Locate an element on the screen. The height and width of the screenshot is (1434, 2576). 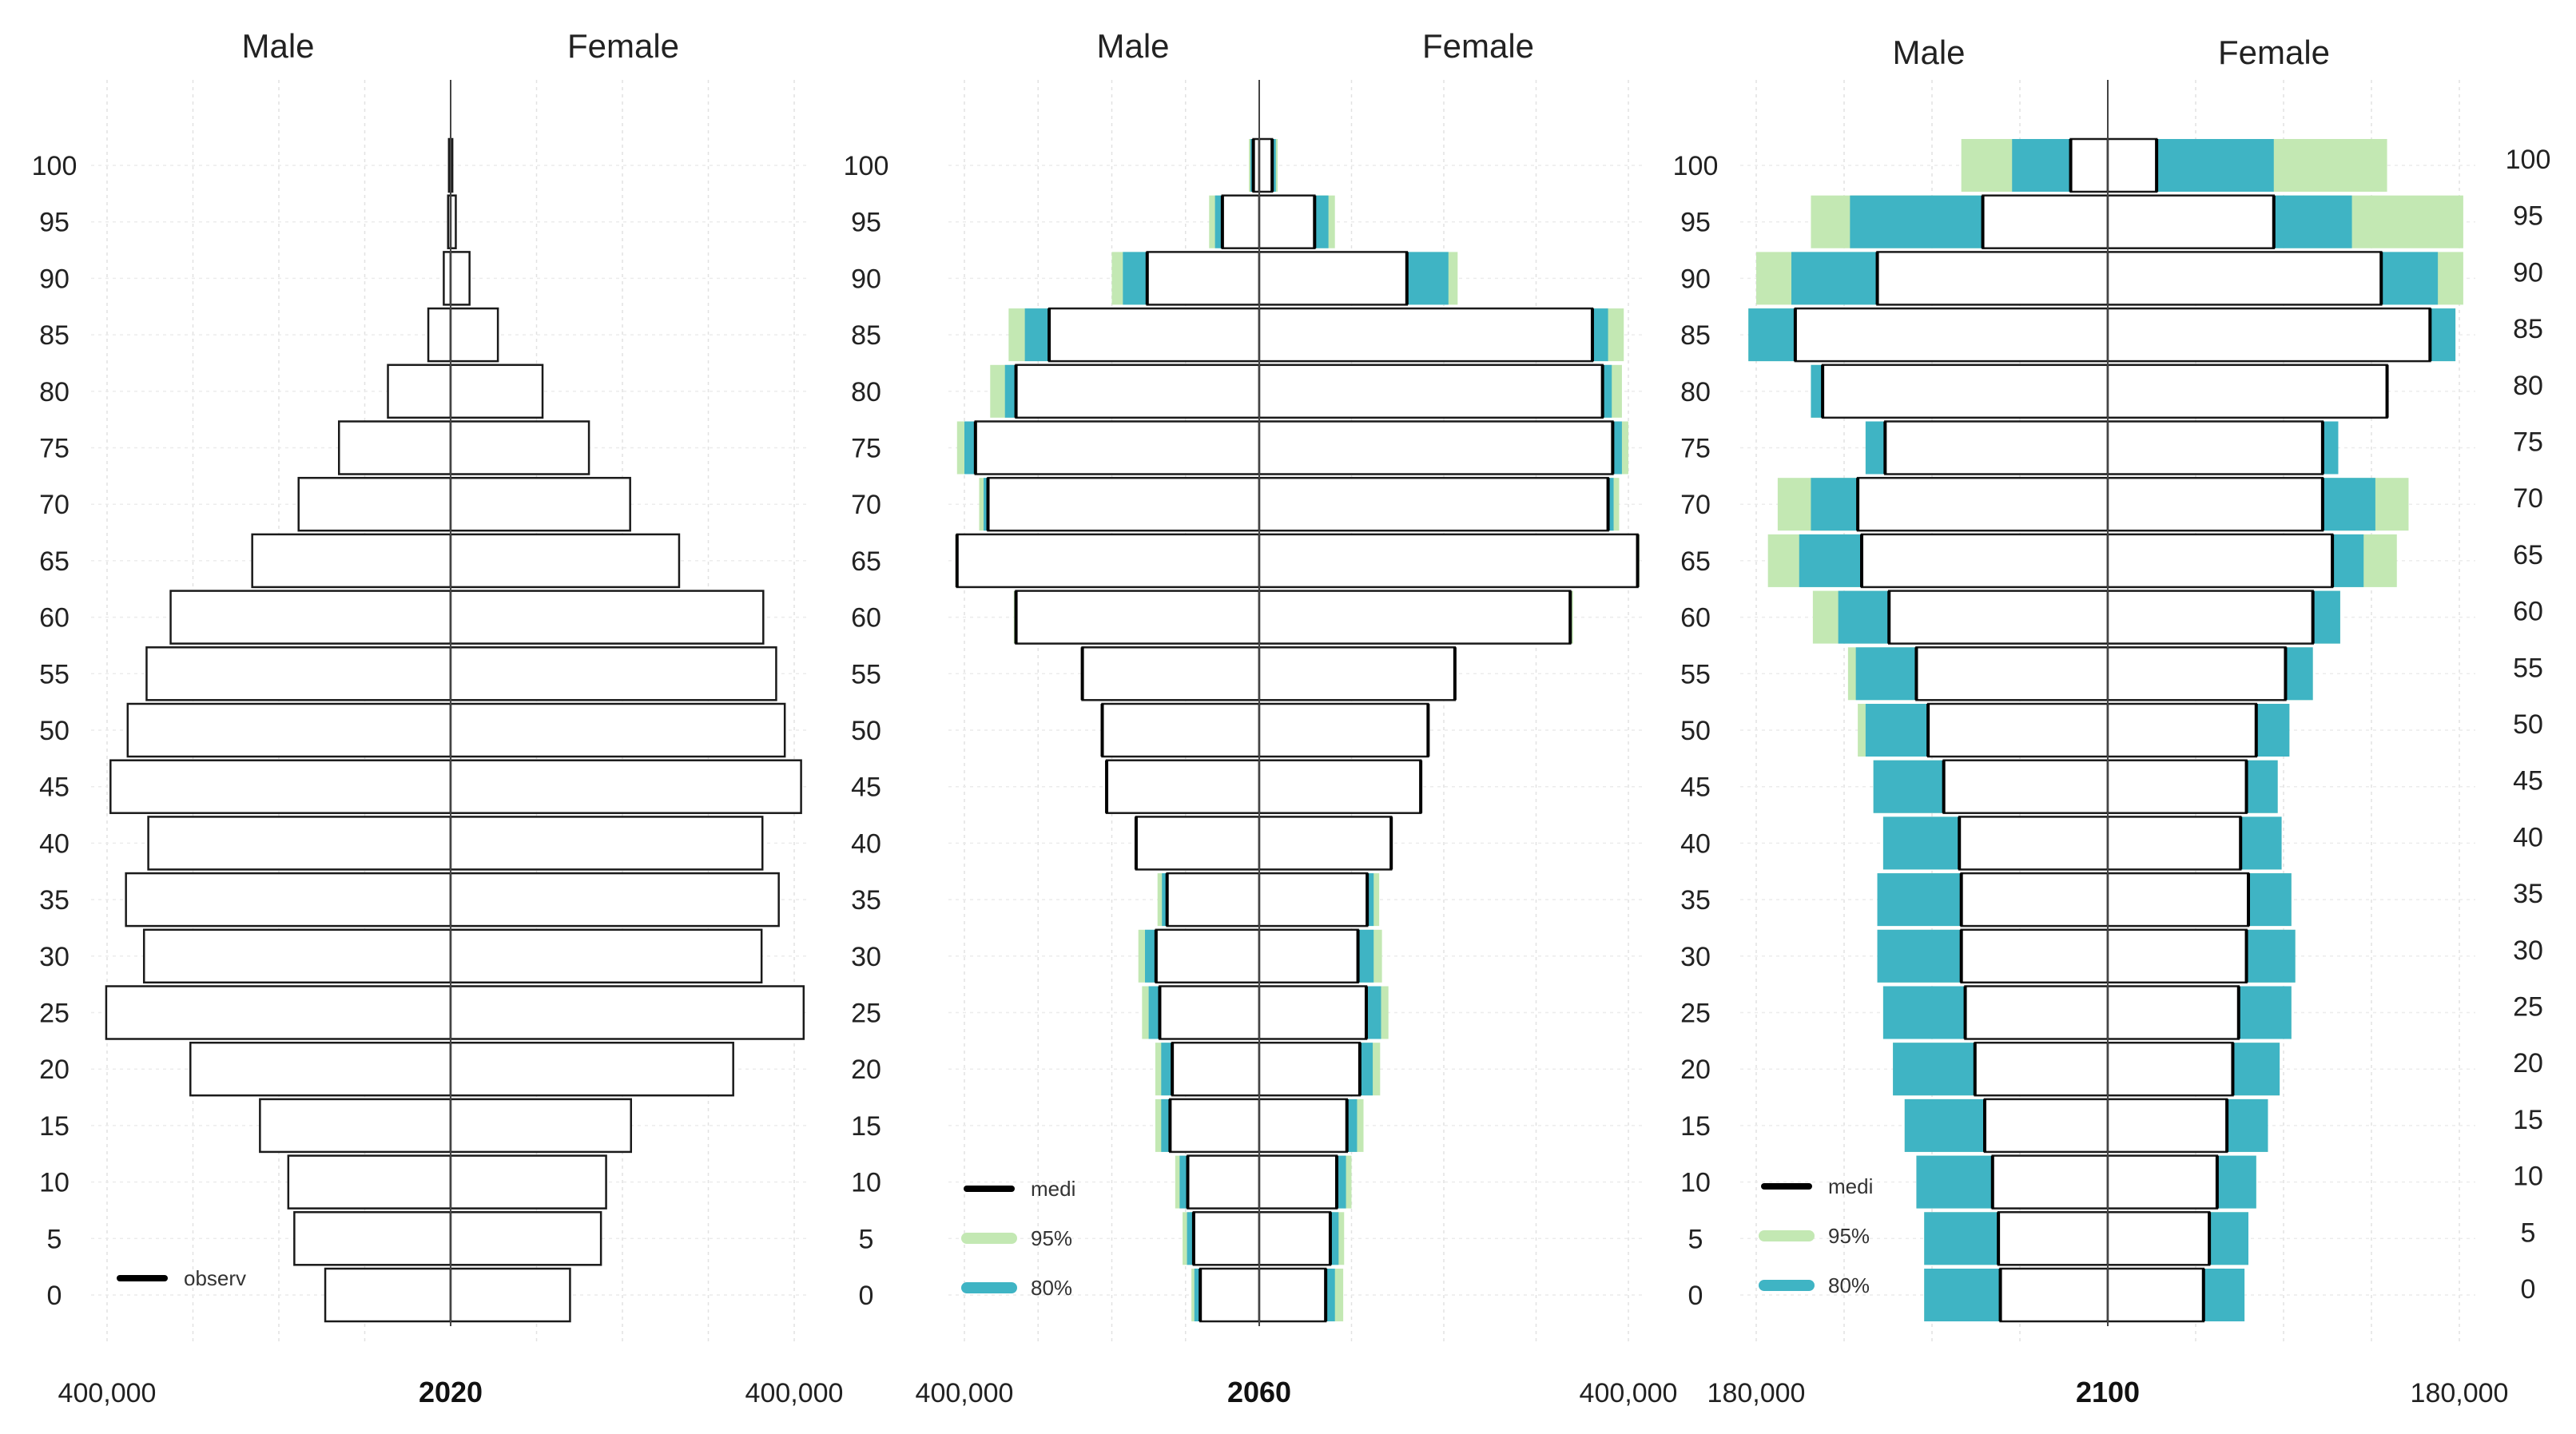
age-tick-label: 10 is located at coordinates (866, 1183).